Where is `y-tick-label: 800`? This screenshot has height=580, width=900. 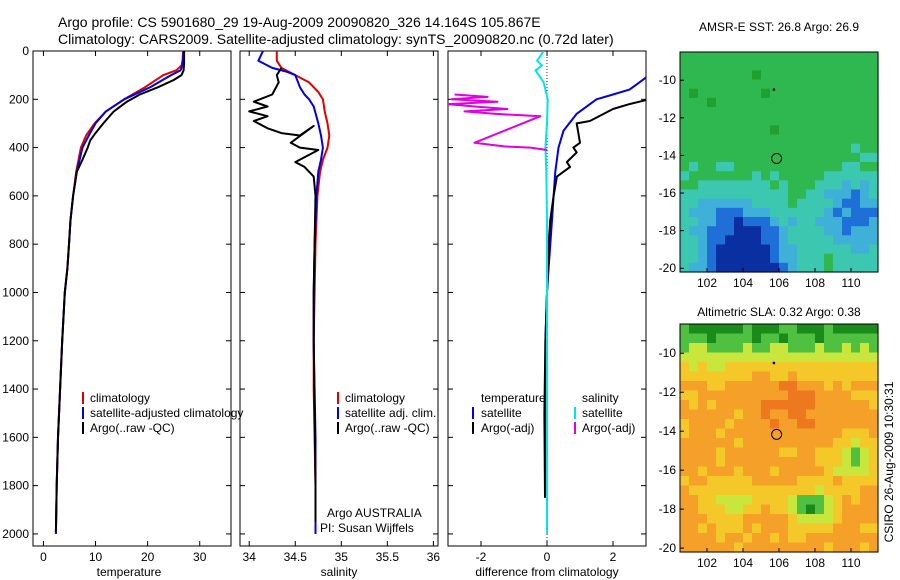 y-tick-label: 800 is located at coordinates (19, 244).